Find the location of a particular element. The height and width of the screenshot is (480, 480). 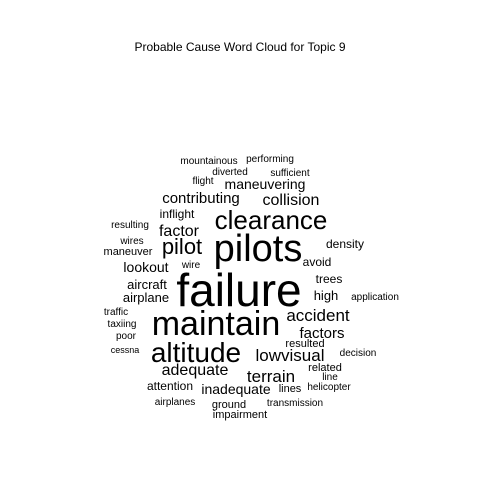

word-high: high is located at coordinates (326, 295).